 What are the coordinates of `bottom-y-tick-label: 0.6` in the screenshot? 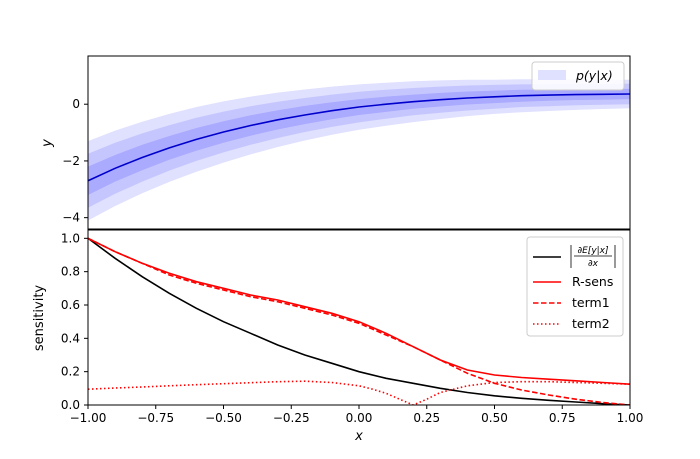 It's located at (70, 305).